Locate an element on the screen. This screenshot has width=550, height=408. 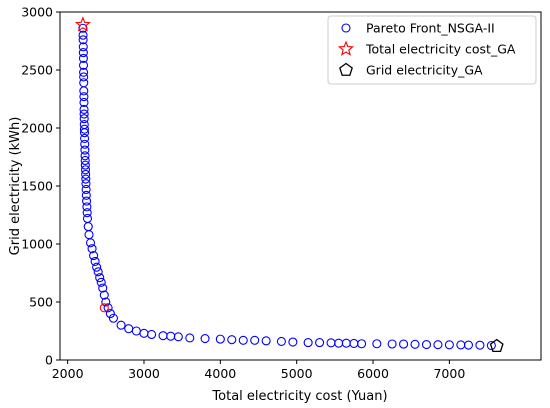
legend-label: Pareto Front_NSGA-II is located at coordinates (430, 28).